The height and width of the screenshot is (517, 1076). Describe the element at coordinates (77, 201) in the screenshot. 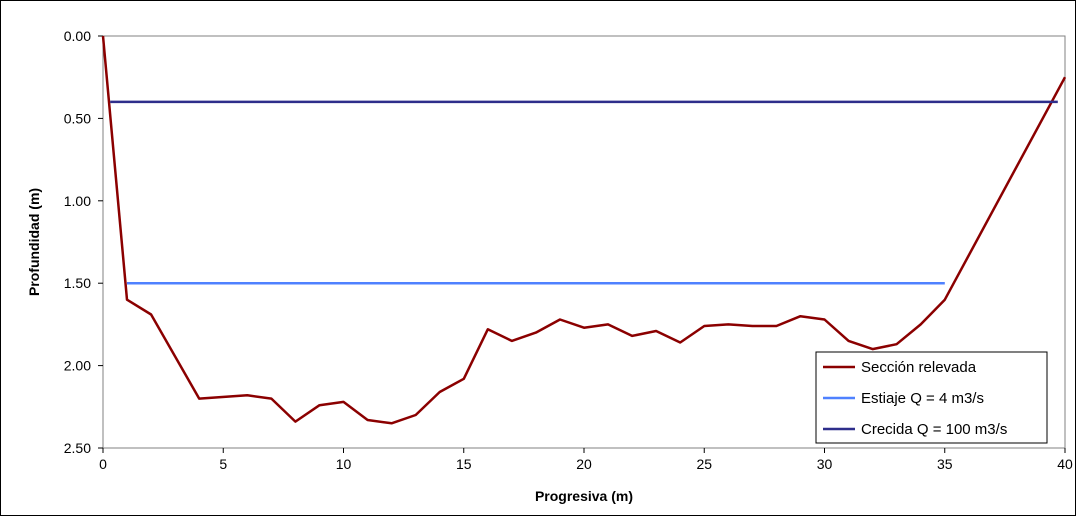

I see `y-tick-label: 1.00` at that location.